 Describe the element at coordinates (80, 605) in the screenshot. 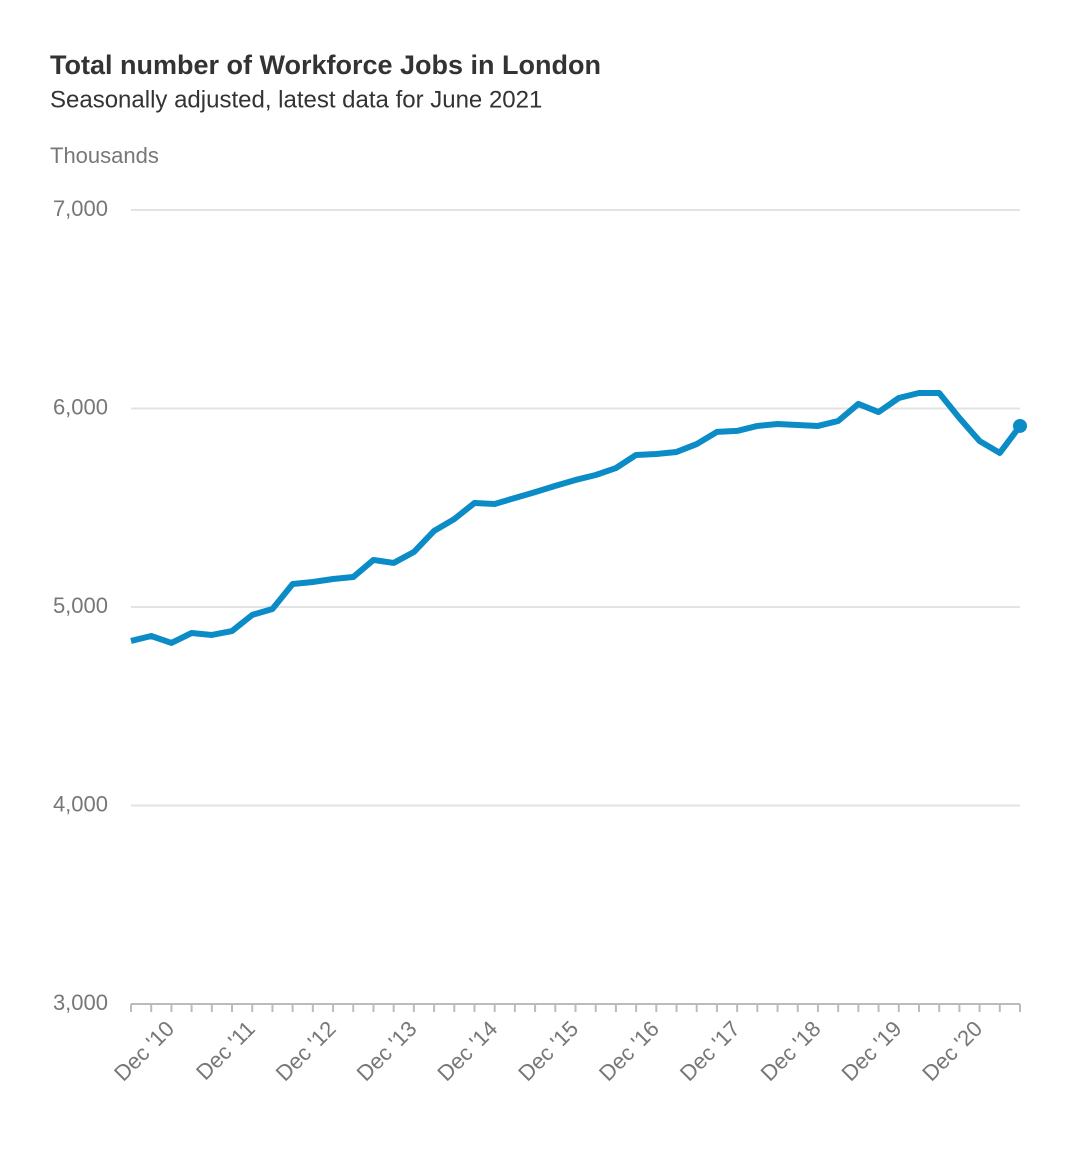

I see `y-tick-label: 5,000` at that location.